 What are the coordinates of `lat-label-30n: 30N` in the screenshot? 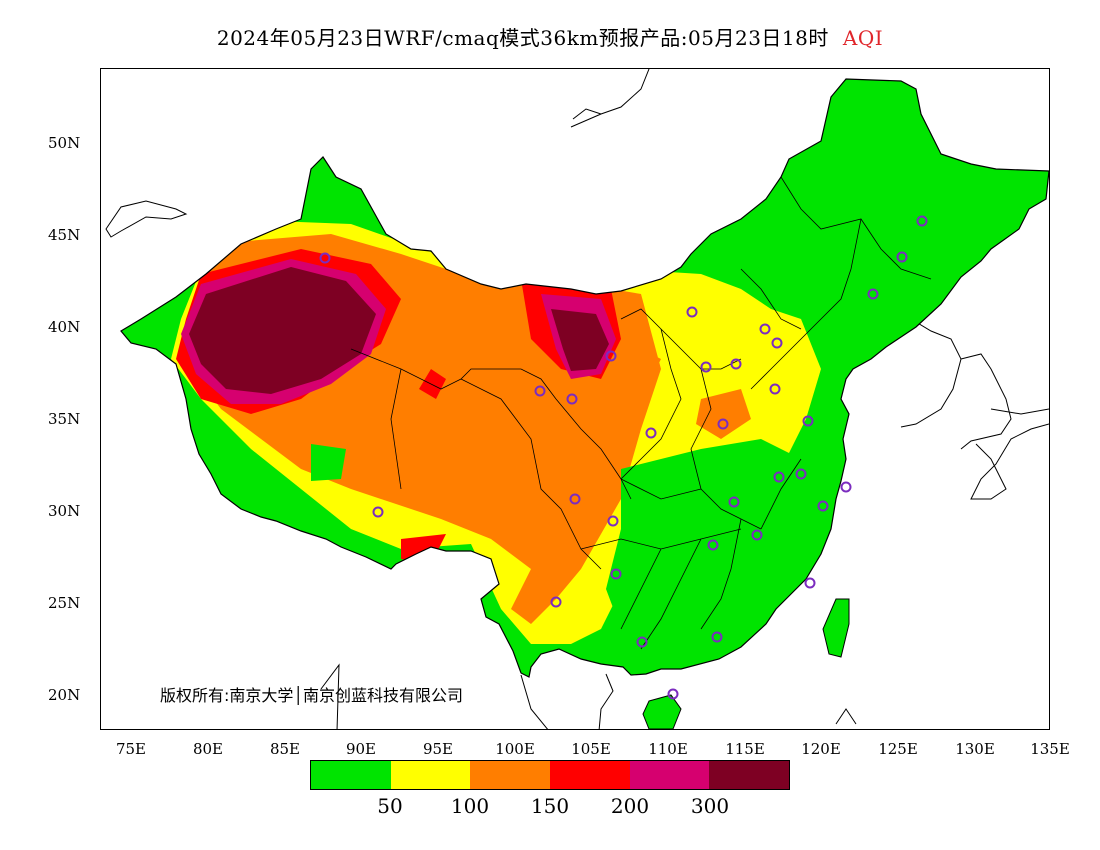 It's located at (64, 511).